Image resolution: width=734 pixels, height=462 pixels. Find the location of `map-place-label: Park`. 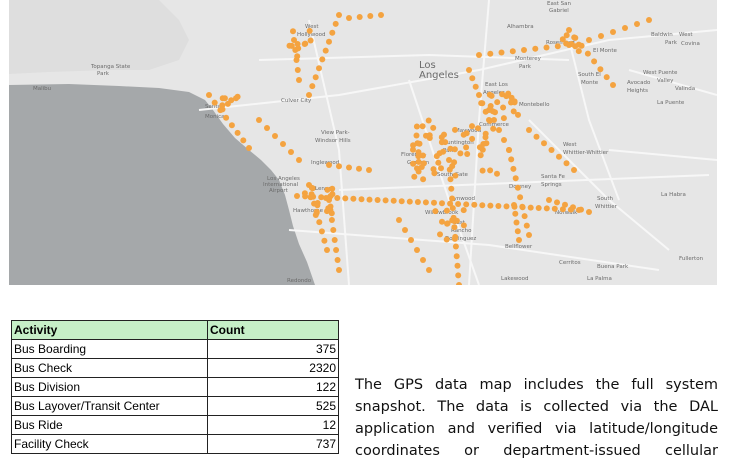

map-place-label: Park is located at coordinates (525, 67).